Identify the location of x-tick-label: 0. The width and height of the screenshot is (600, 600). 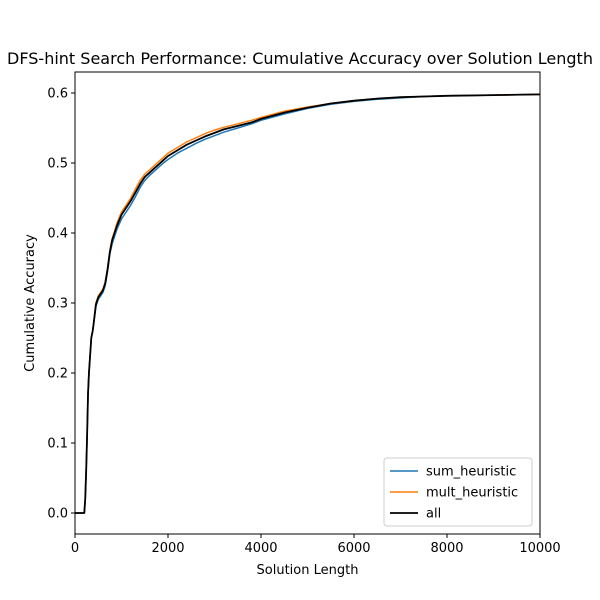
(75, 548).